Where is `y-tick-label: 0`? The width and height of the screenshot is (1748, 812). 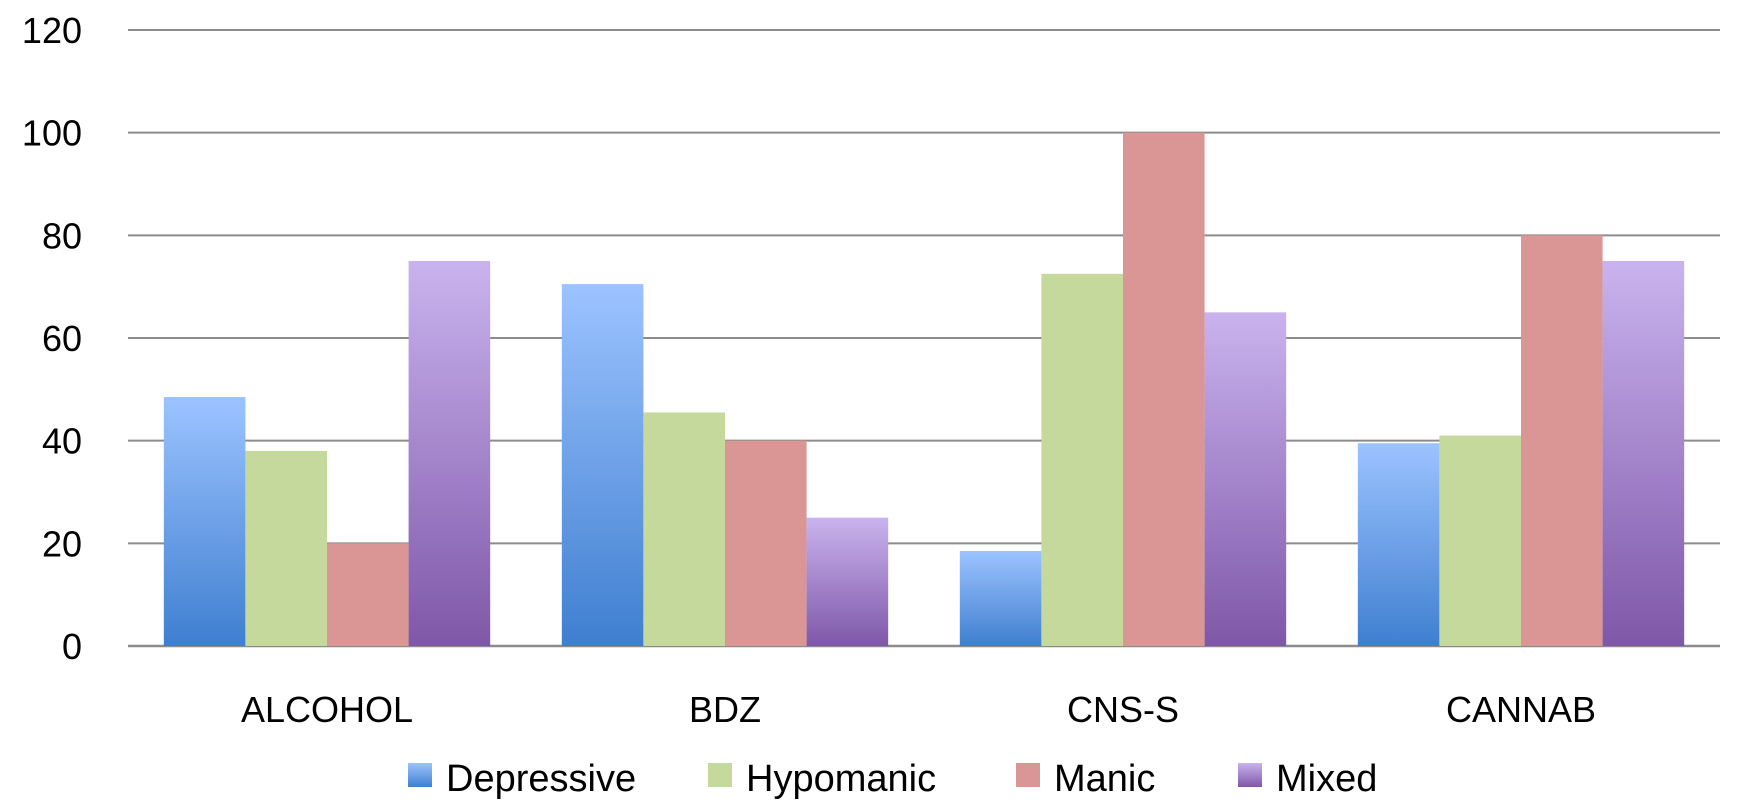
y-tick-label: 0 is located at coordinates (72, 646).